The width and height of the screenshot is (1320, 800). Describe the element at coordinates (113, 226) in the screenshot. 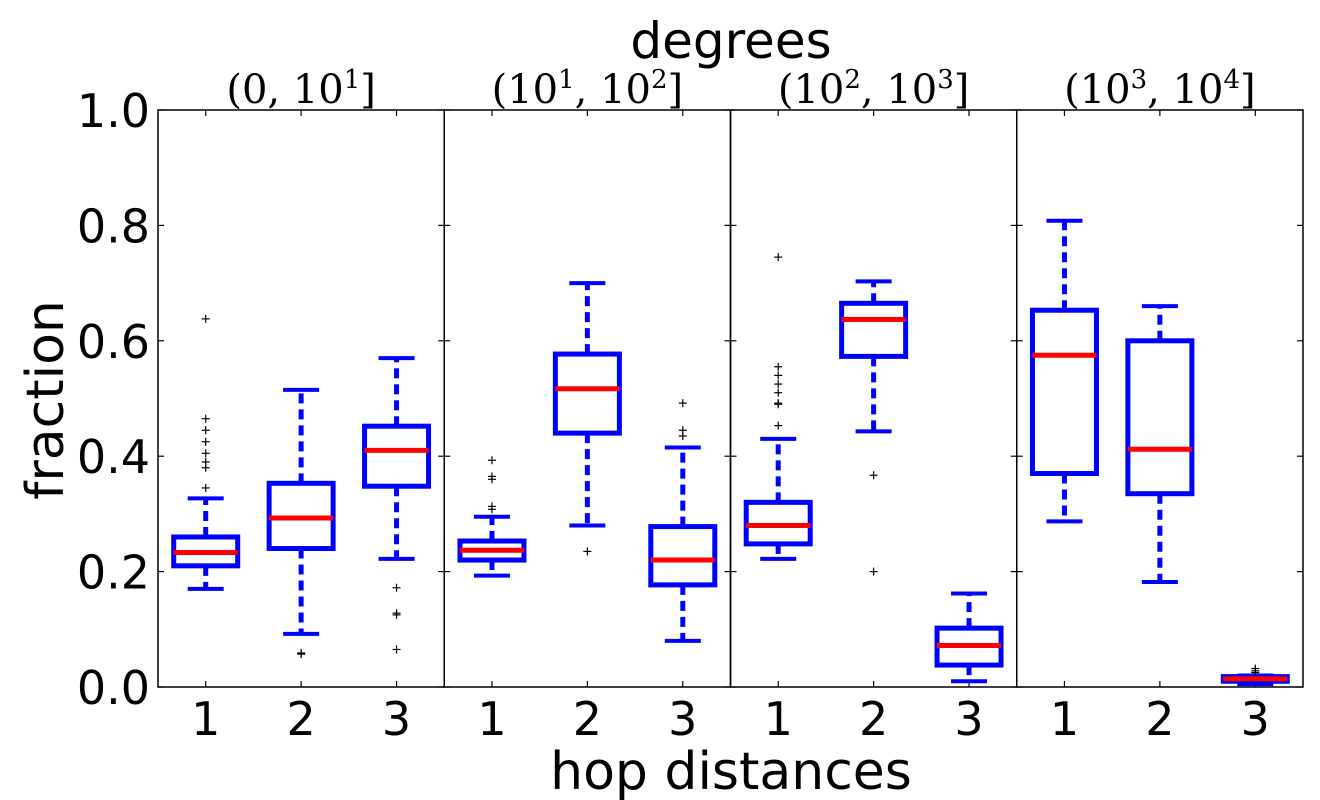

I see `y-tick-label: 0.8` at that location.